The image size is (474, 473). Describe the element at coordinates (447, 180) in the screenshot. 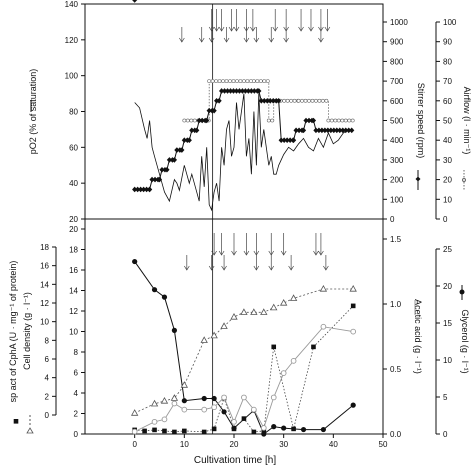

I see `airflow-tick-label: 20` at that location.